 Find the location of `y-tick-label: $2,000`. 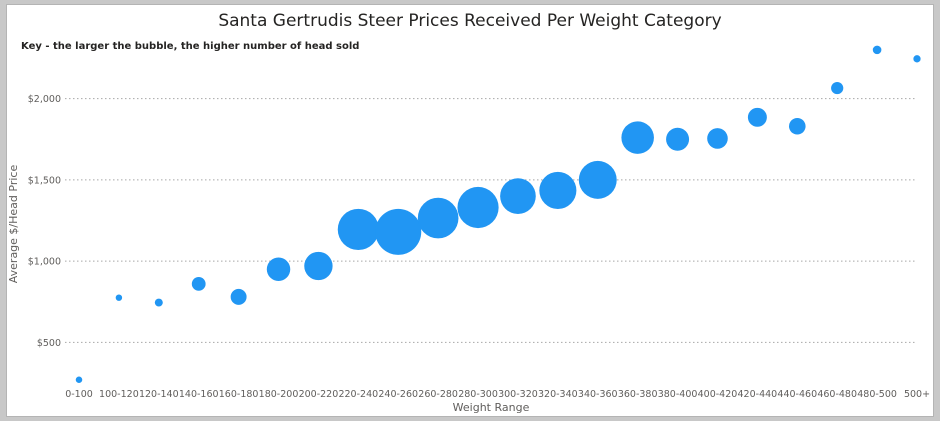

y-tick-label: $2,000 is located at coordinates (44, 99).